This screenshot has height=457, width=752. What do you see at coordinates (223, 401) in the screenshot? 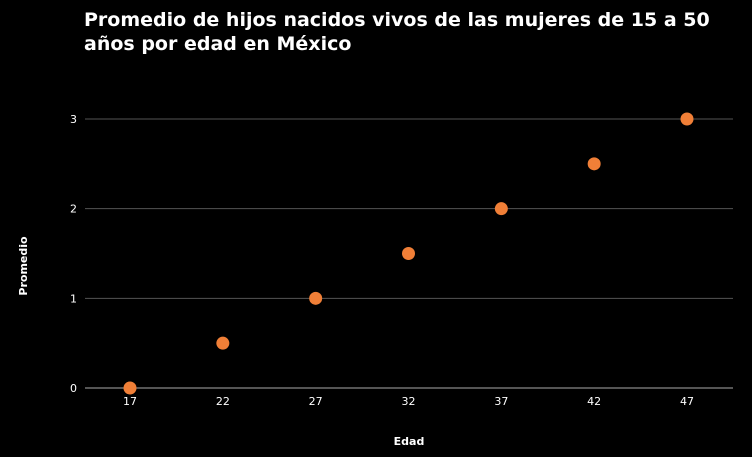
I see `x-tick-label: 22` at bounding box center [223, 401].